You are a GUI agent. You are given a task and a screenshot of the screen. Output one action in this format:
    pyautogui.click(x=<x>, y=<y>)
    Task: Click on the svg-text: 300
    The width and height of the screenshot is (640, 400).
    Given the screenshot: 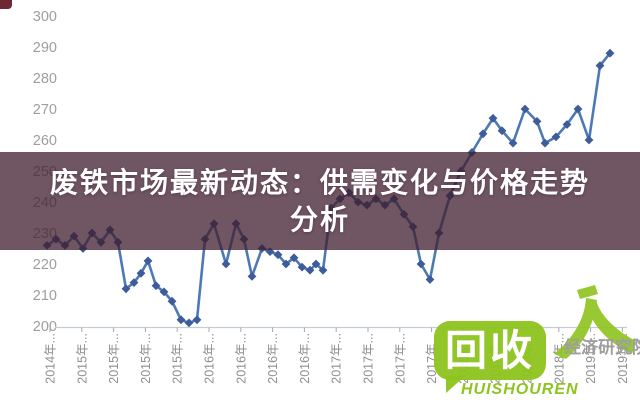 What is the action you would take?
    pyautogui.click(x=45, y=17)
    